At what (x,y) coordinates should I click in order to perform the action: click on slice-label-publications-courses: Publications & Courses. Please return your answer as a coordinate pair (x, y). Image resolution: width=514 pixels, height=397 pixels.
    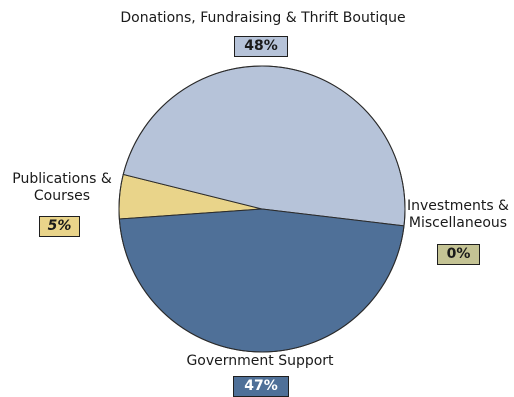
    Looking at the image, I should click on (62, 188).